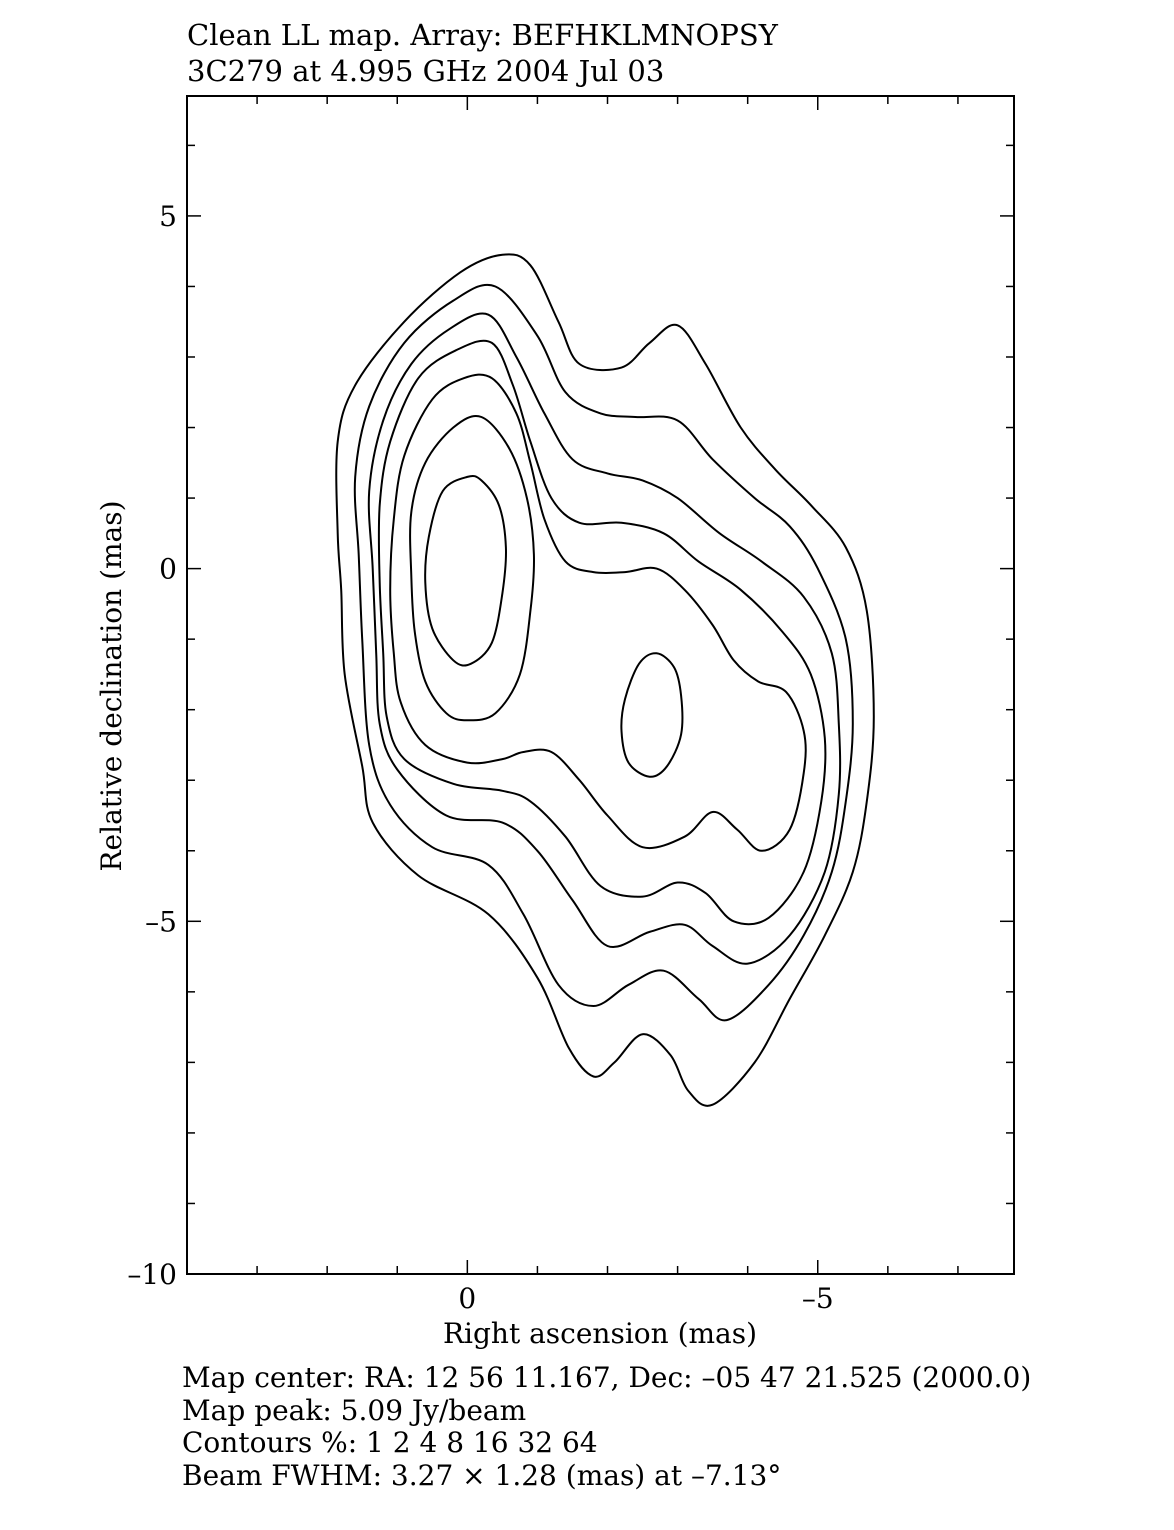 Image resolution: width=1174 pixels, height=1530 pixels. What do you see at coordinates (390, 1442) in the screenshot?
I see `contours-text: Contours %: 1 2 4 8 16 32 64` at bounding box center [390, 1442].